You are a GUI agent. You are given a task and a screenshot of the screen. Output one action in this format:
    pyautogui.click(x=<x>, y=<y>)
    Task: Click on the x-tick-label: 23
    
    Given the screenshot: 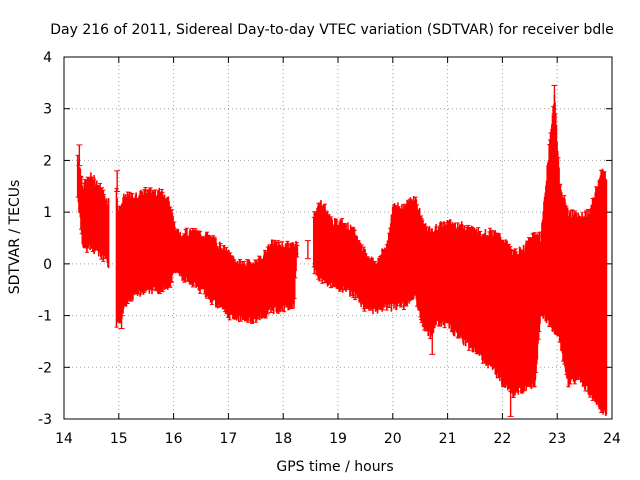 What is the action you would take?
    pyautogui.click(x=557, y=439)
    